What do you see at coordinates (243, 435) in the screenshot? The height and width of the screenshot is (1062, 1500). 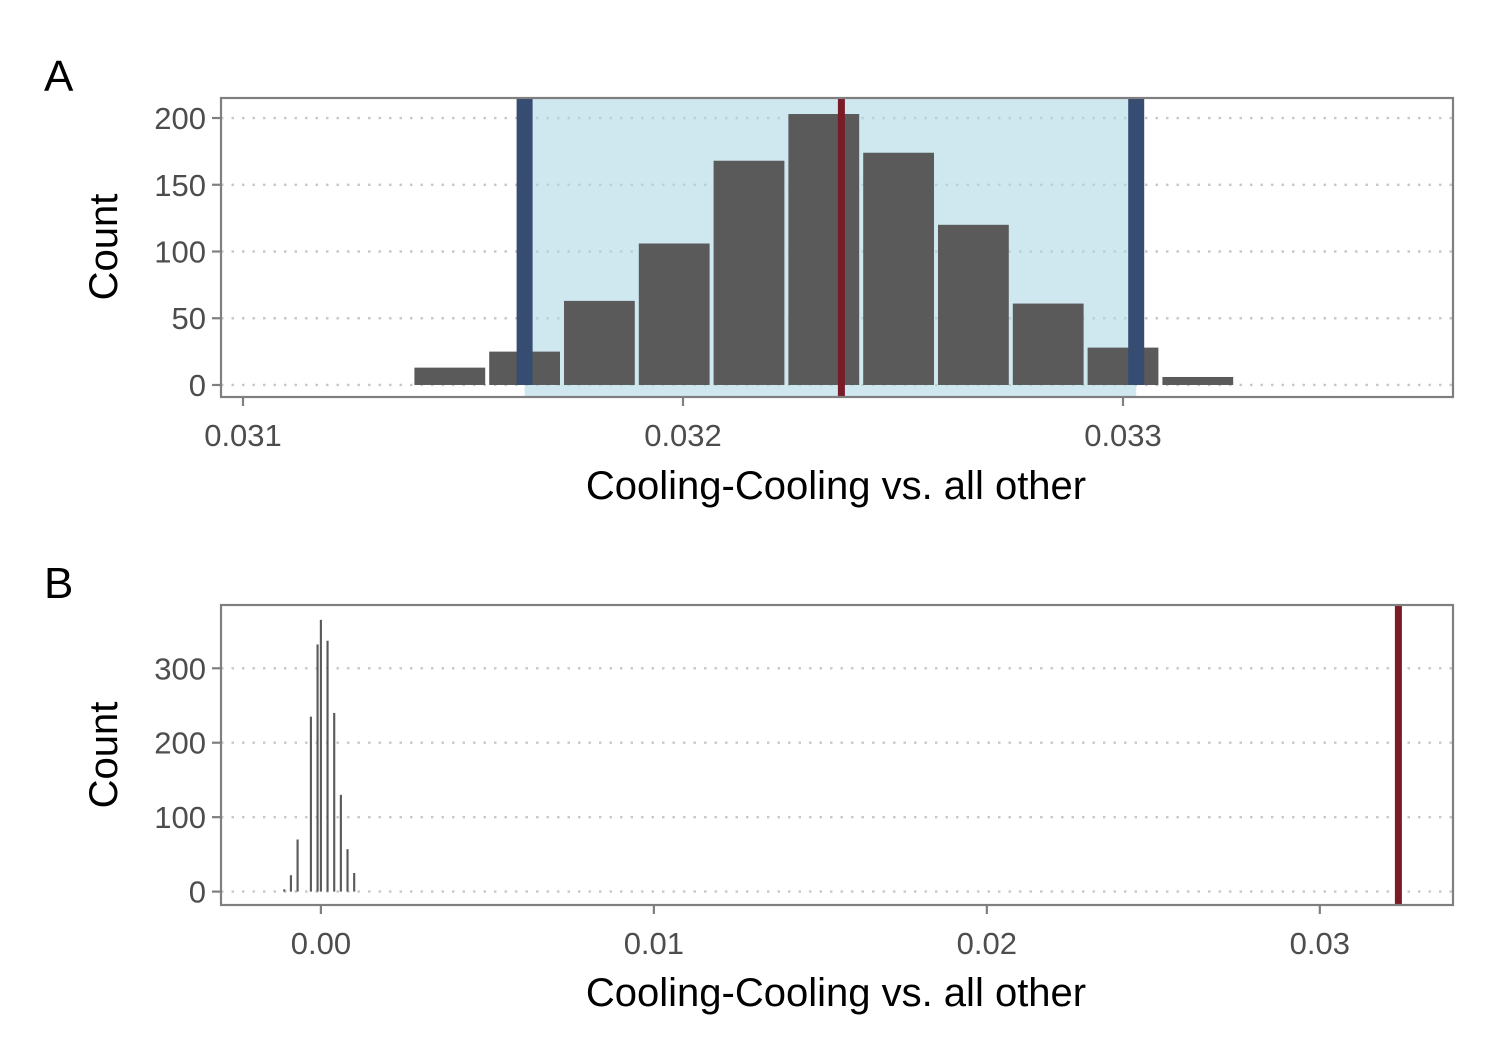 I see `a-x-tick-label: 0.031` at bounding box center [243, 435].